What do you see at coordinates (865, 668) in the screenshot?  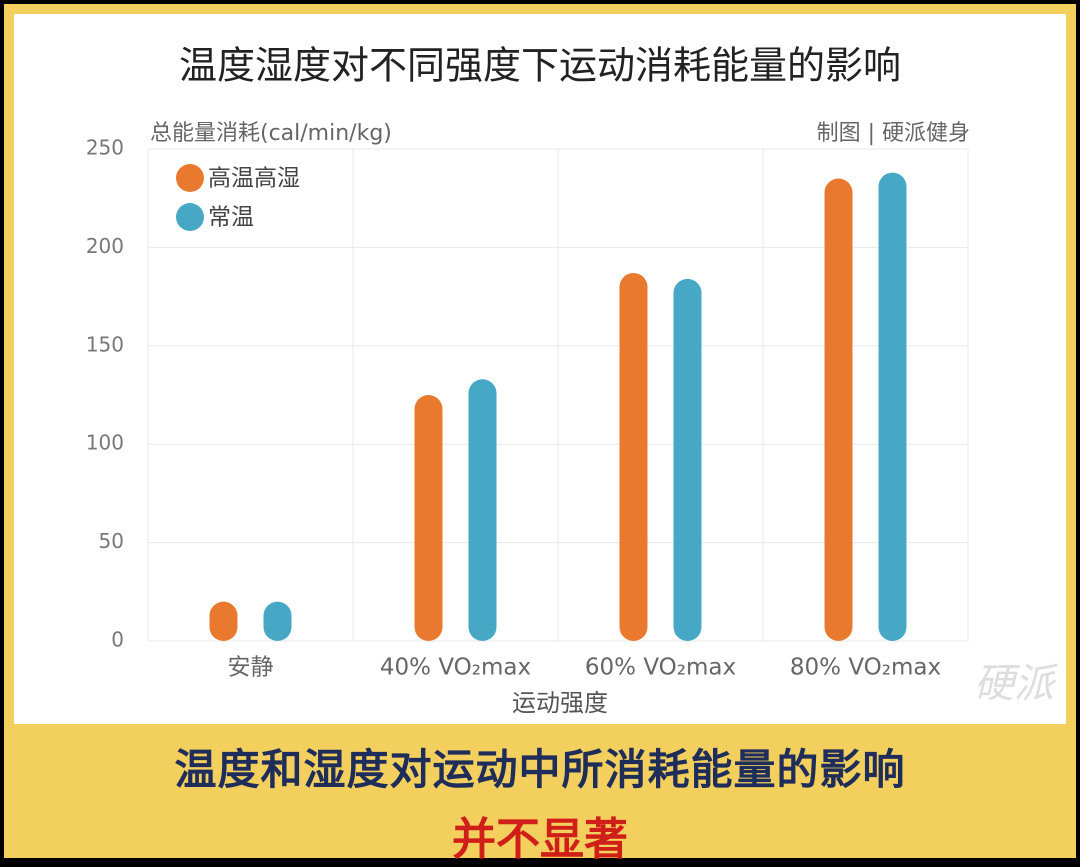 I see `x-tick-label: 80% VO₂max` at bounding box center [865, 668].